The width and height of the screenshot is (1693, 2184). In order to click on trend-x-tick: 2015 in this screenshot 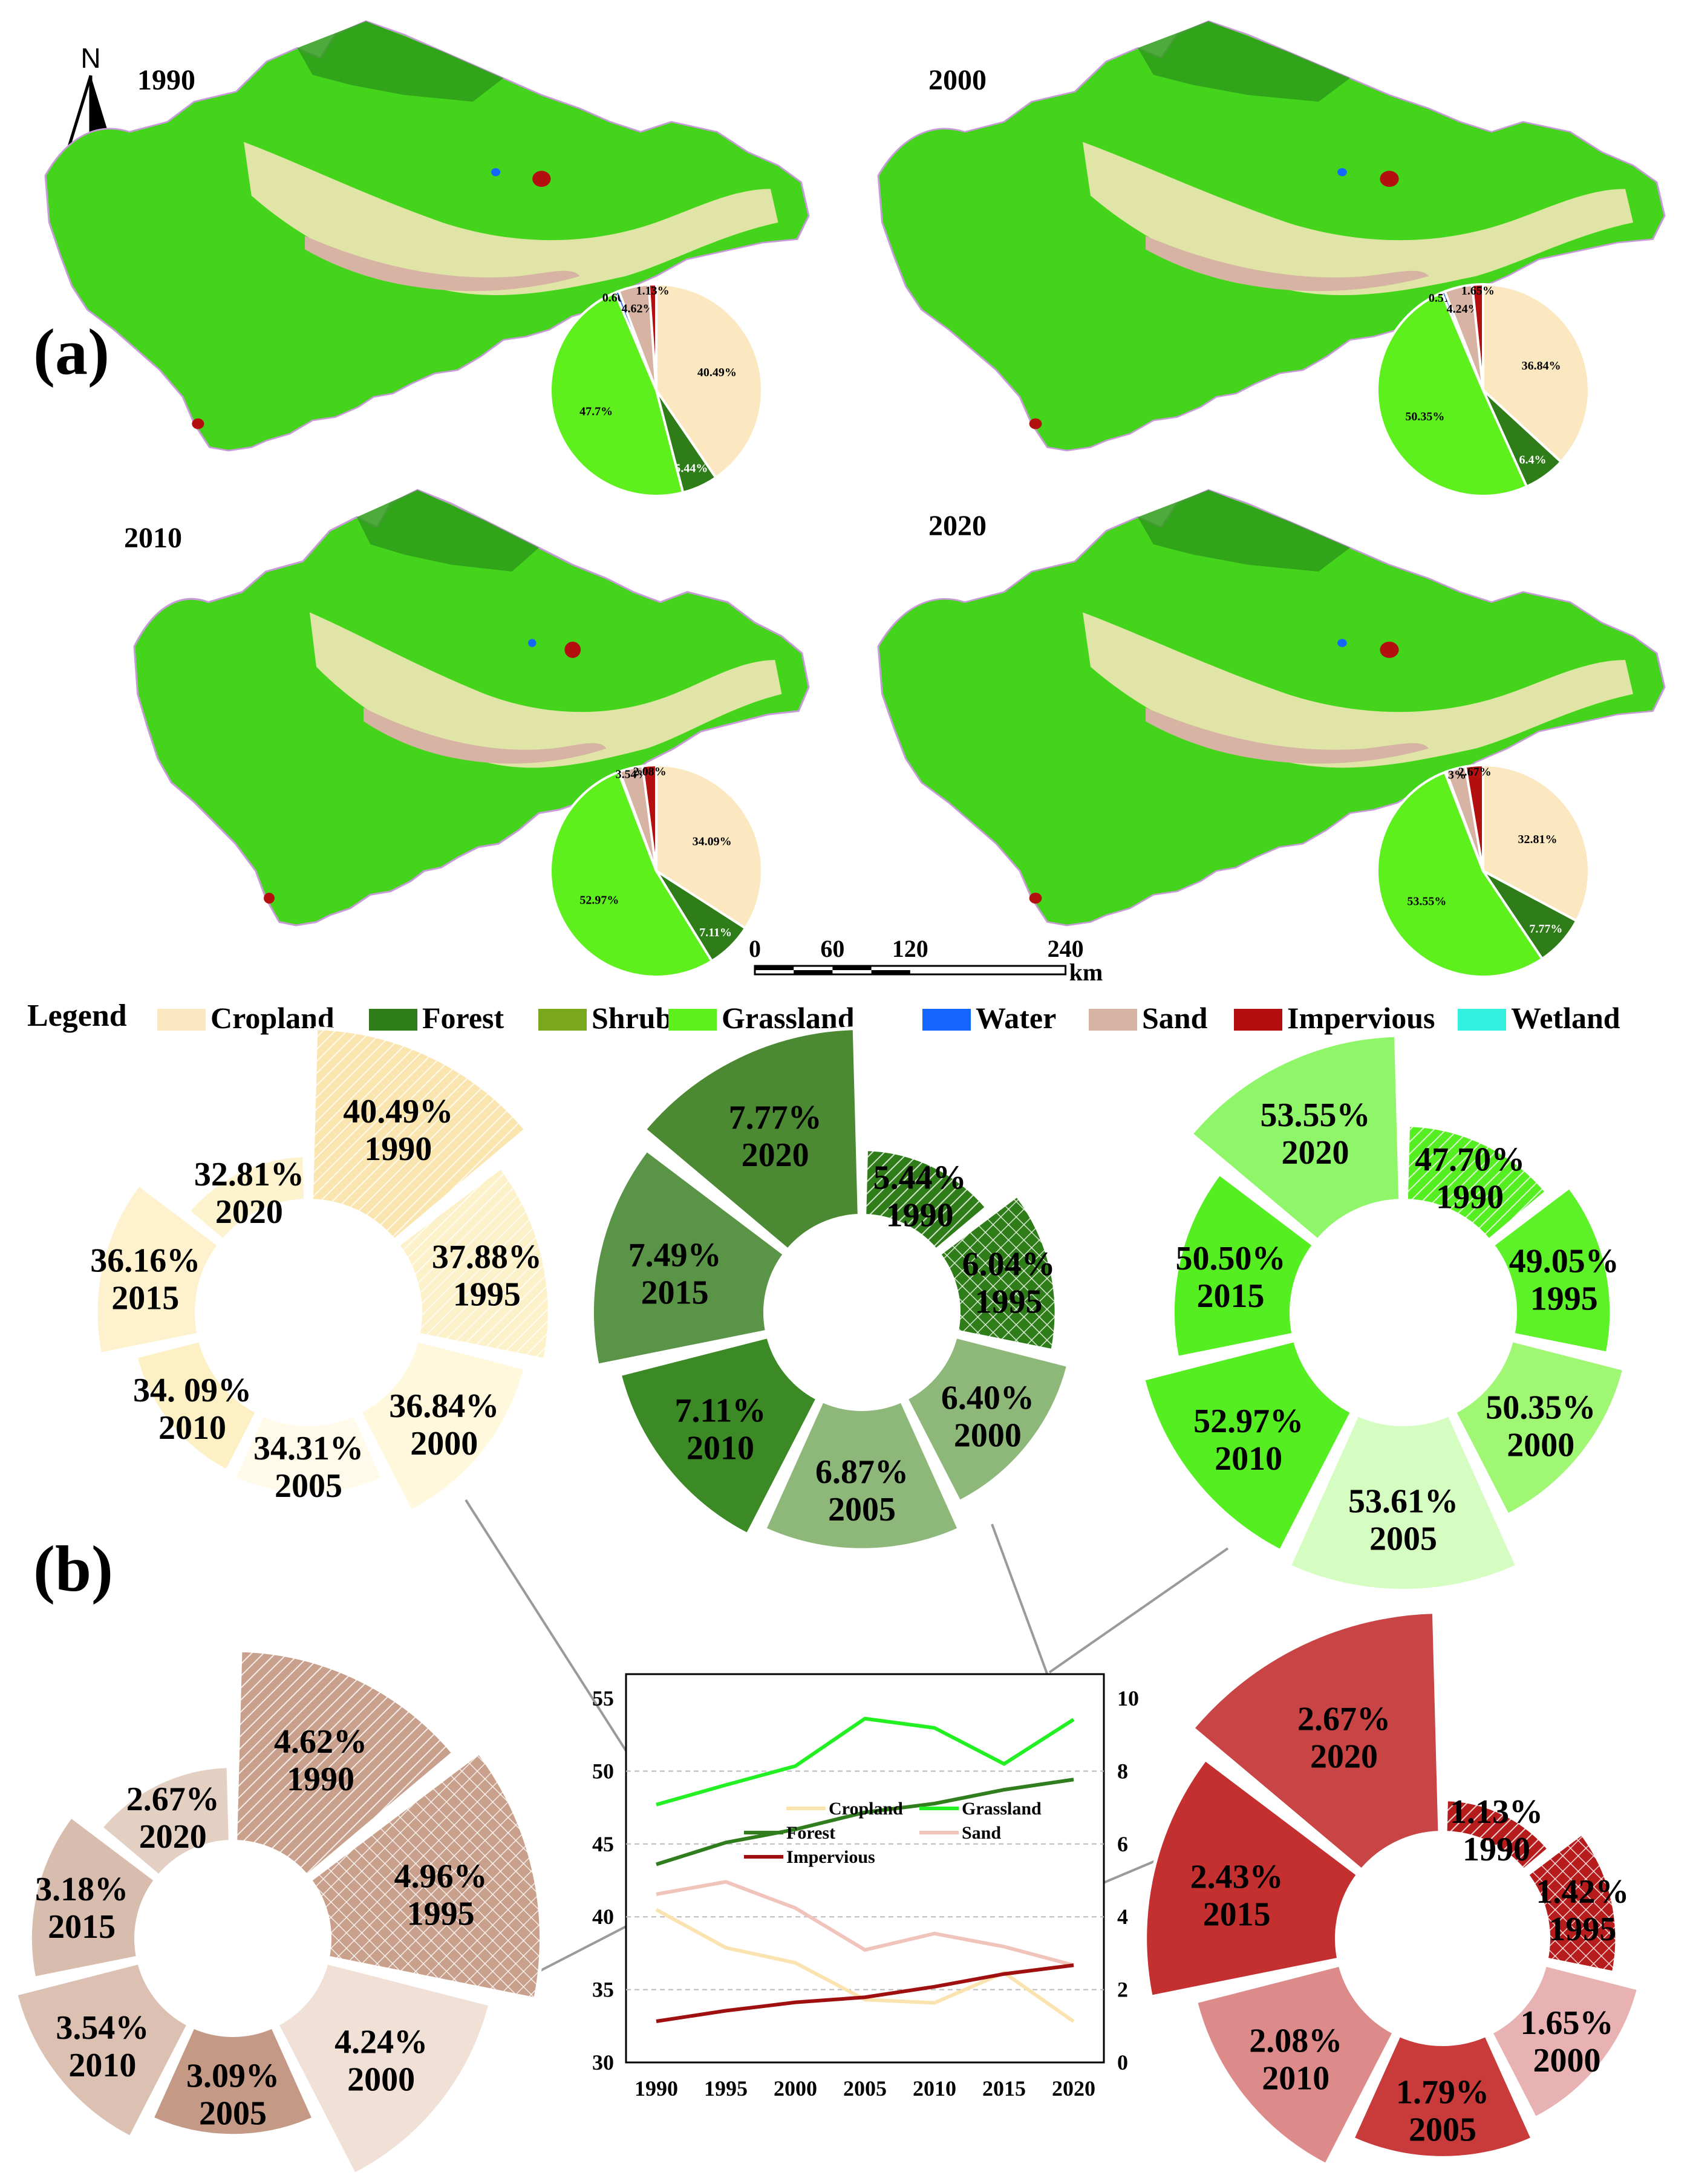, I will do `click(1004, 2088)`.